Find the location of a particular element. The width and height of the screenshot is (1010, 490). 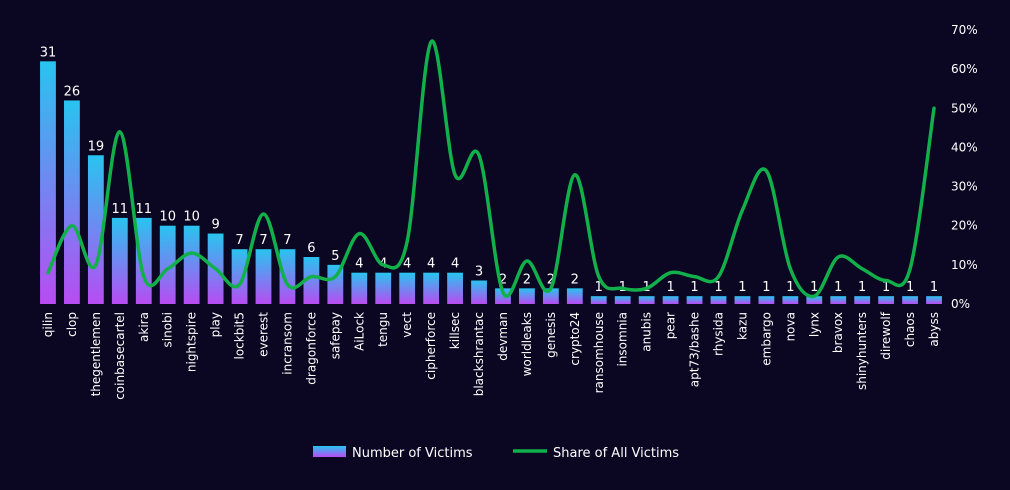

category-label: safepay is located at coordinates (335, 335).